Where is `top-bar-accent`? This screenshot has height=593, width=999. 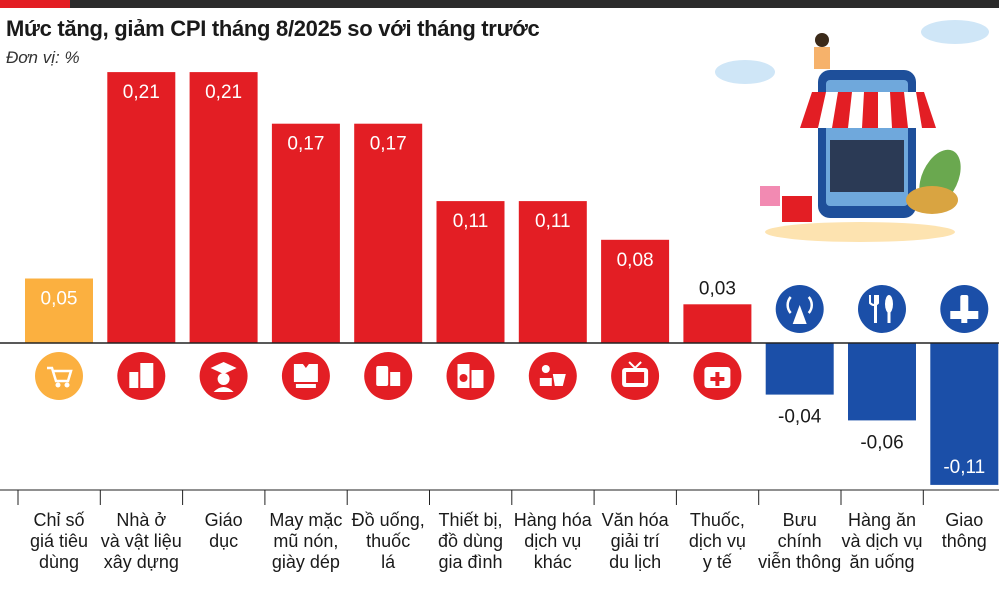 top-bar-accent is located at coordinates (35, 4).